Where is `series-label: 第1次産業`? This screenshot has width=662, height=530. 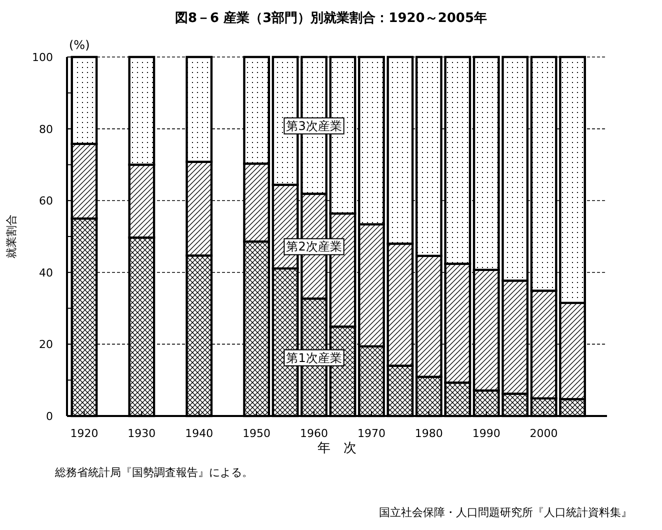 series-label: 第1次産業 is located at coordinates (314, 357).